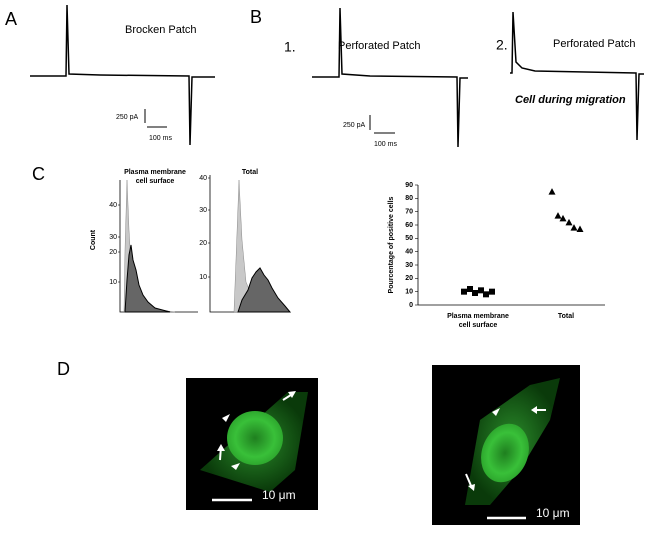  Describe the element at coordinates (409, 238) in the screenshot. I see `y-tick-label: 50` at that location.